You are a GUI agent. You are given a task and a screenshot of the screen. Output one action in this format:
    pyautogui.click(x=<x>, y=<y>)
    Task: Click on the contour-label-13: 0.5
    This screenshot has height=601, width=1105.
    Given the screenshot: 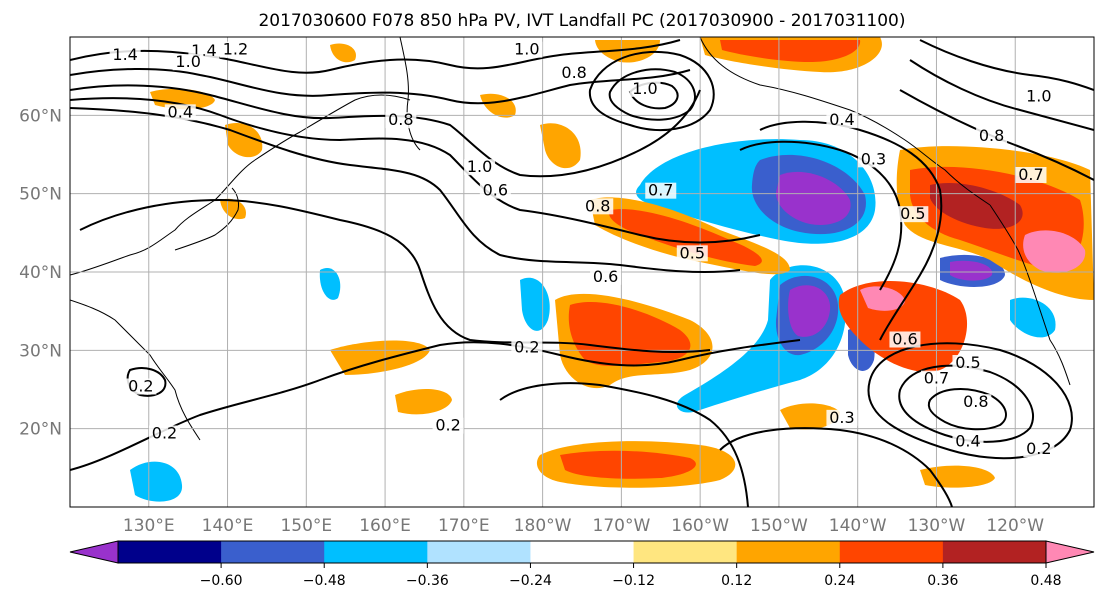 What is the action you would take?
    pyautogui.click(x=912, y=213)
    